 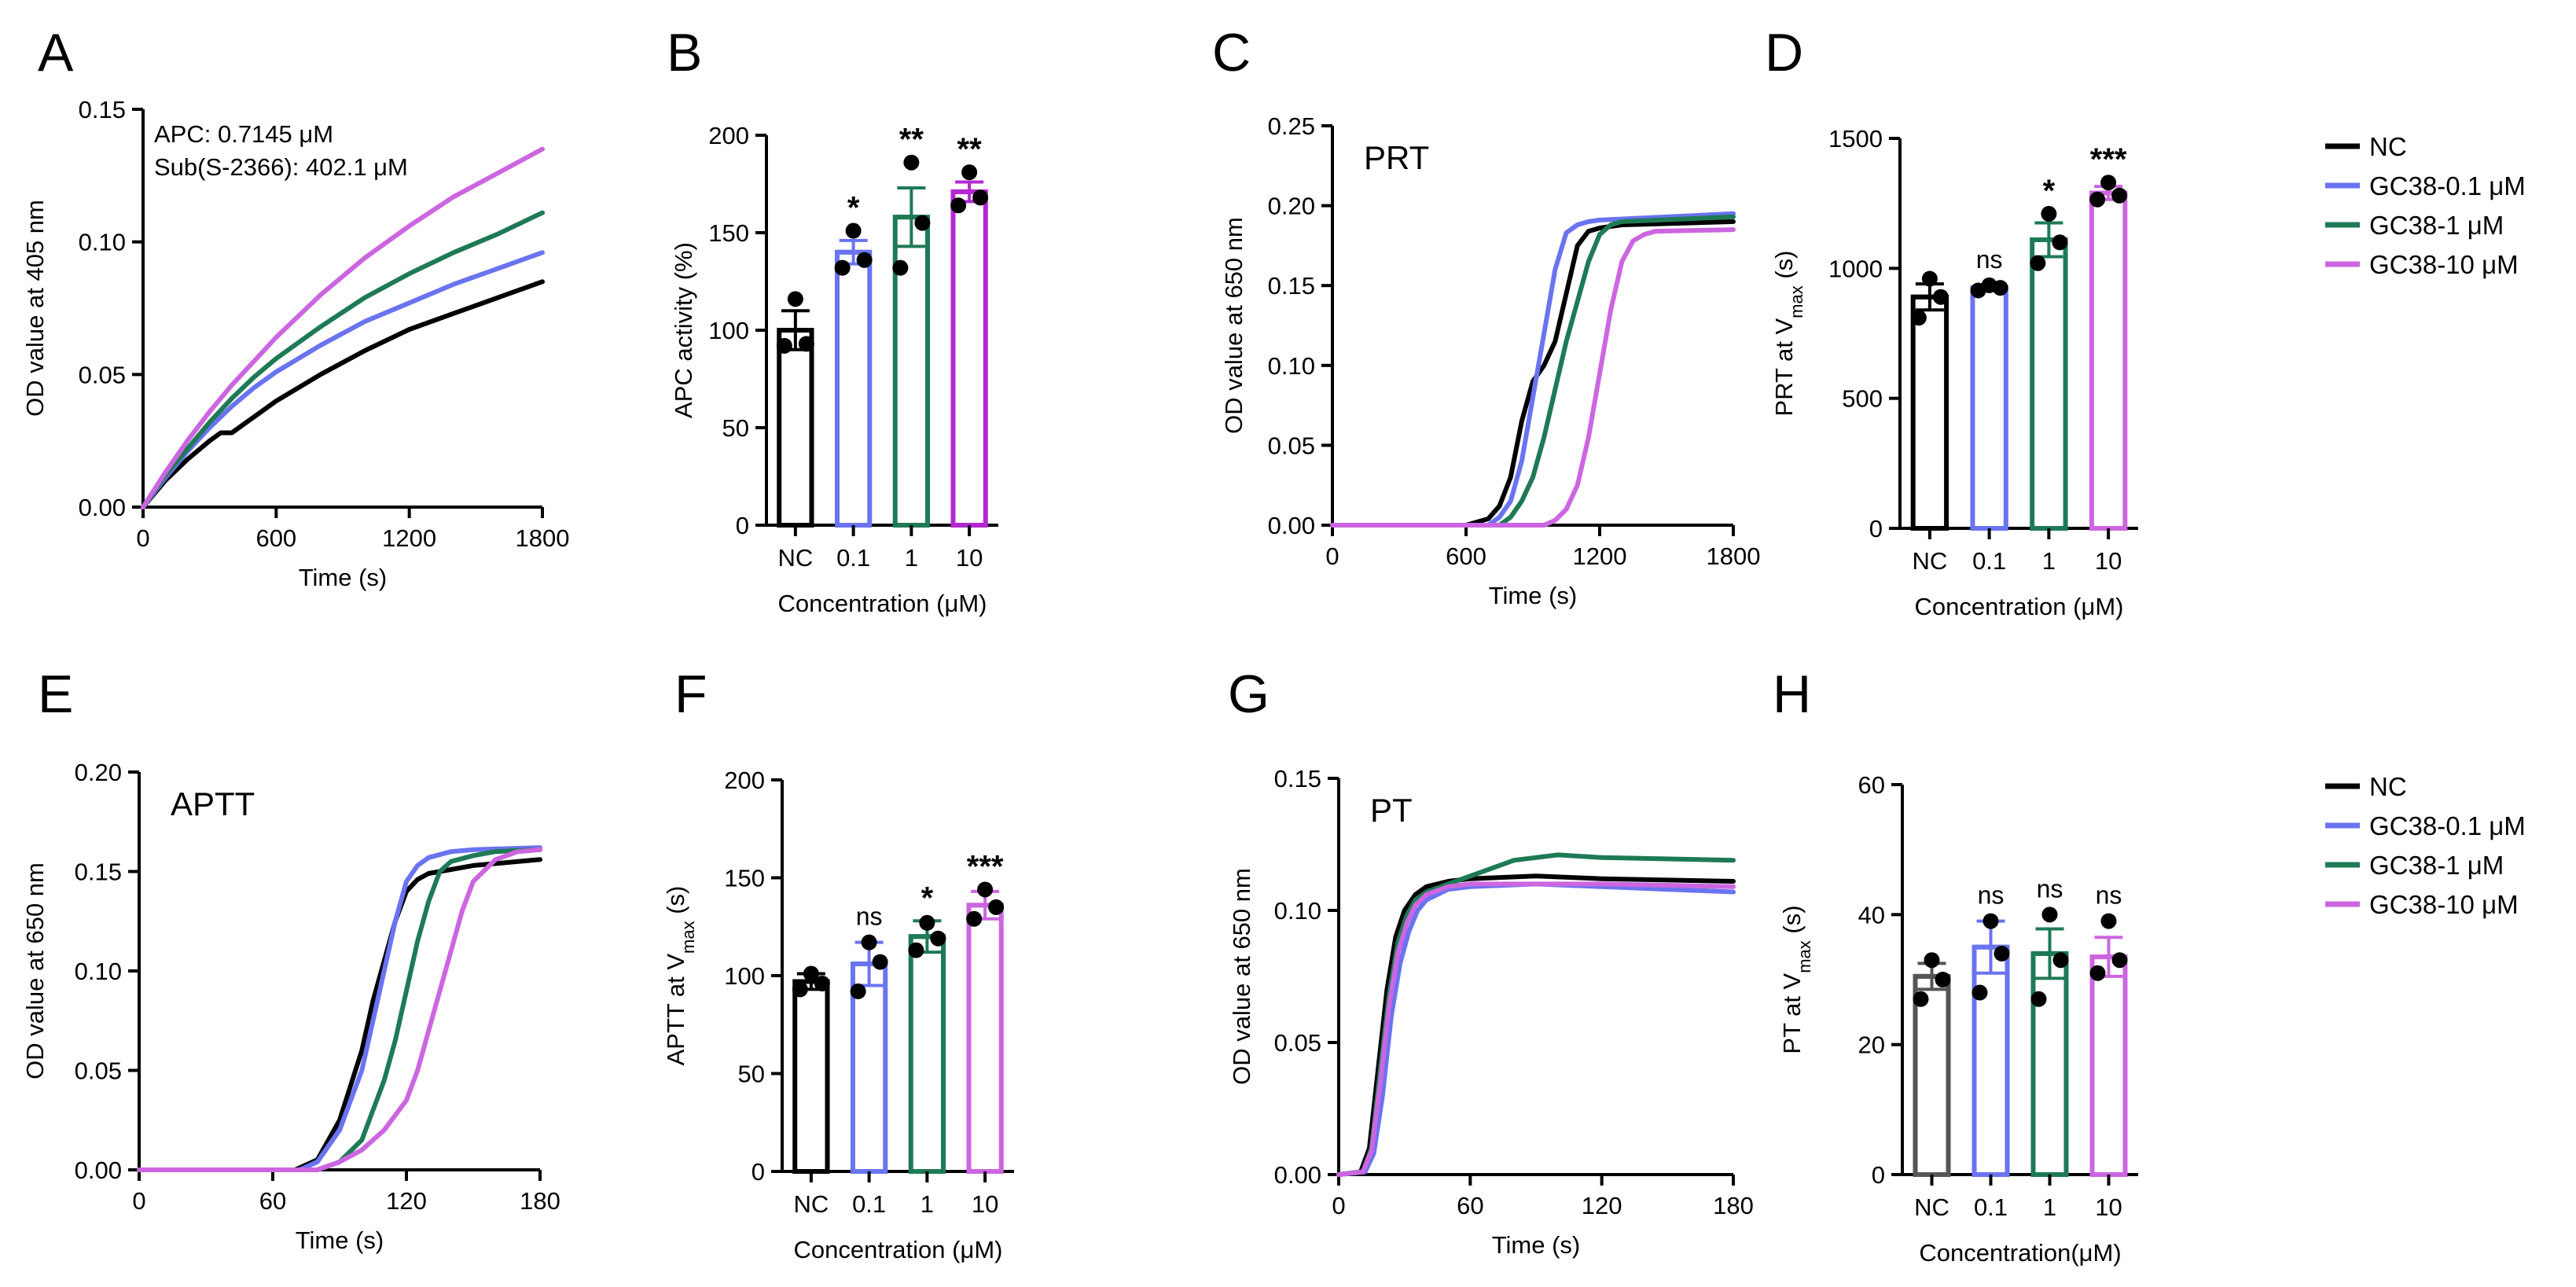 I want to click on y-axis-label: OD value at 405 nm, so click(x=35, y=308).